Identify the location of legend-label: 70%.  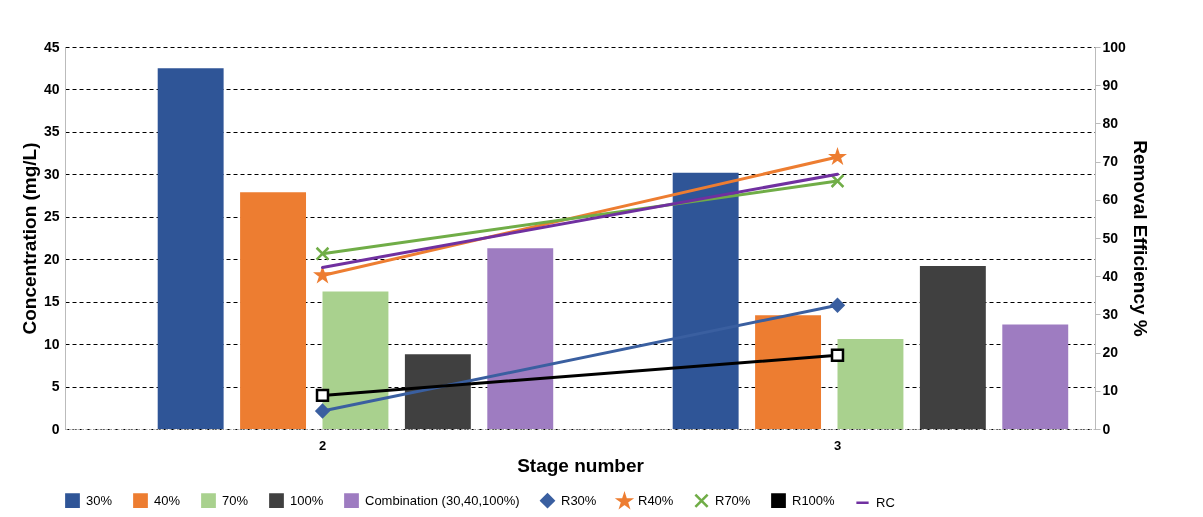
(235, 500).